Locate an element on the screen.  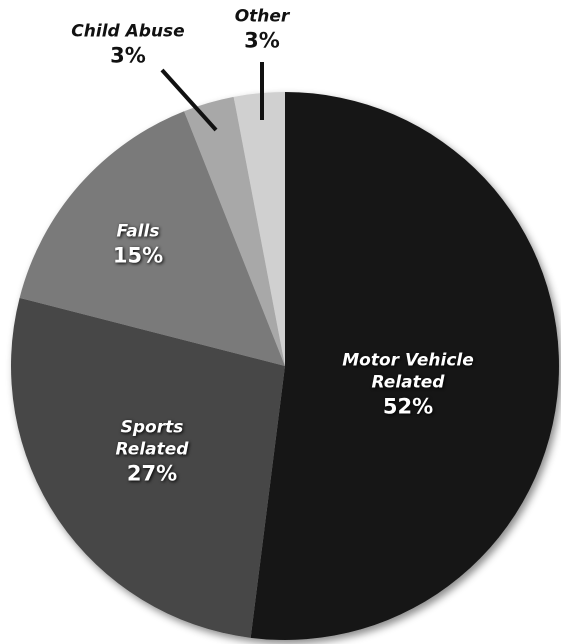
slice-label: Motor Vehicle Related 52% is located at coordinates (408, 384).